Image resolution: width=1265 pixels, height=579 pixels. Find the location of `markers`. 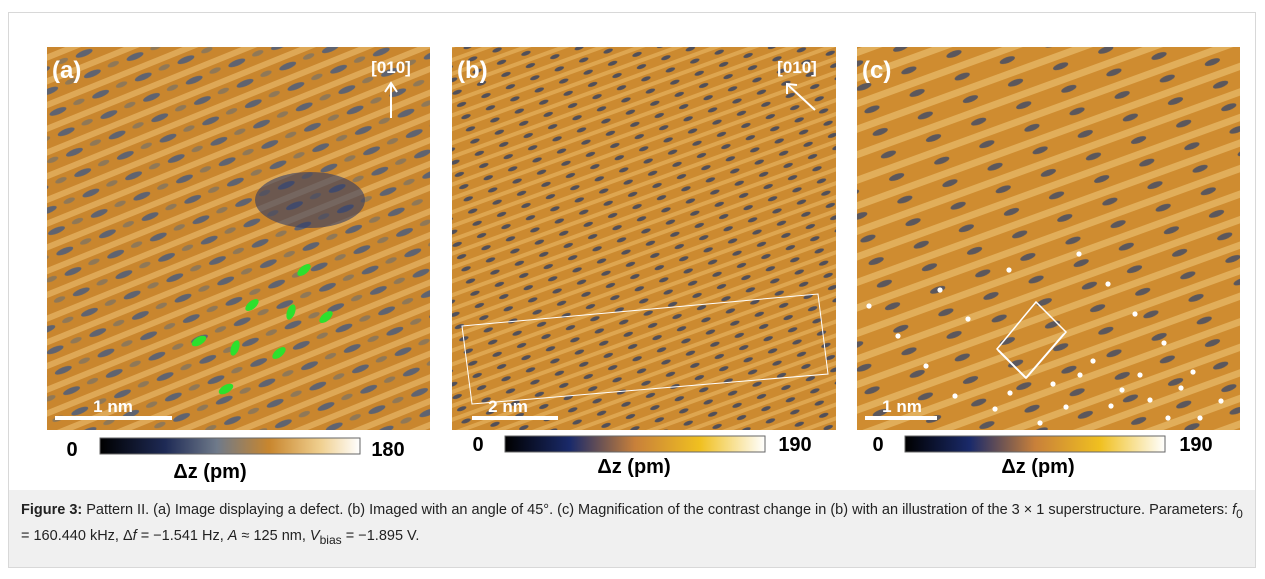

markers is located at coordinates (262, 329).